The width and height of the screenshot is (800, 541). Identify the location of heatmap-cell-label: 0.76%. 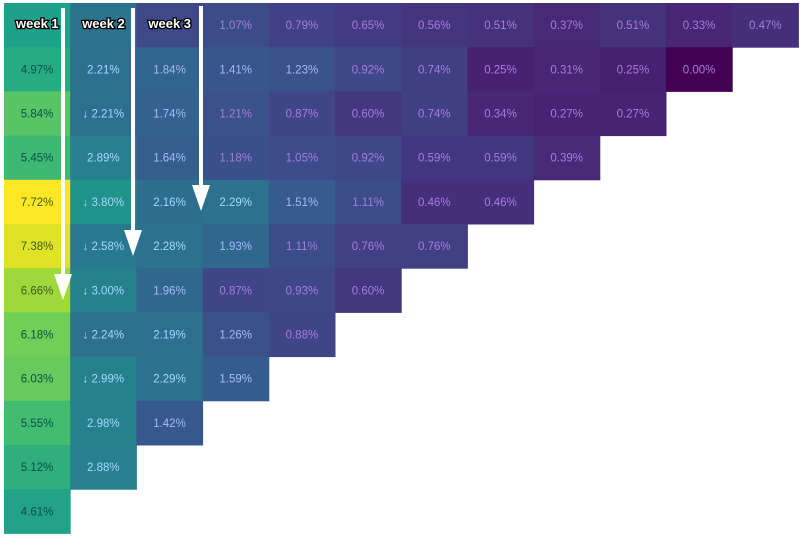
(434, 247).